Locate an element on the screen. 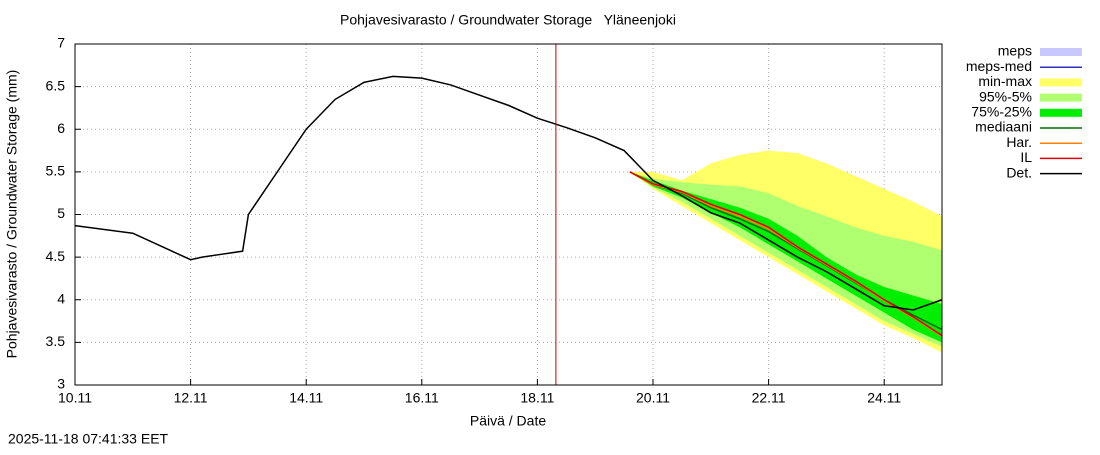  legend-label: meps-med is located at coordinates (999, 66).